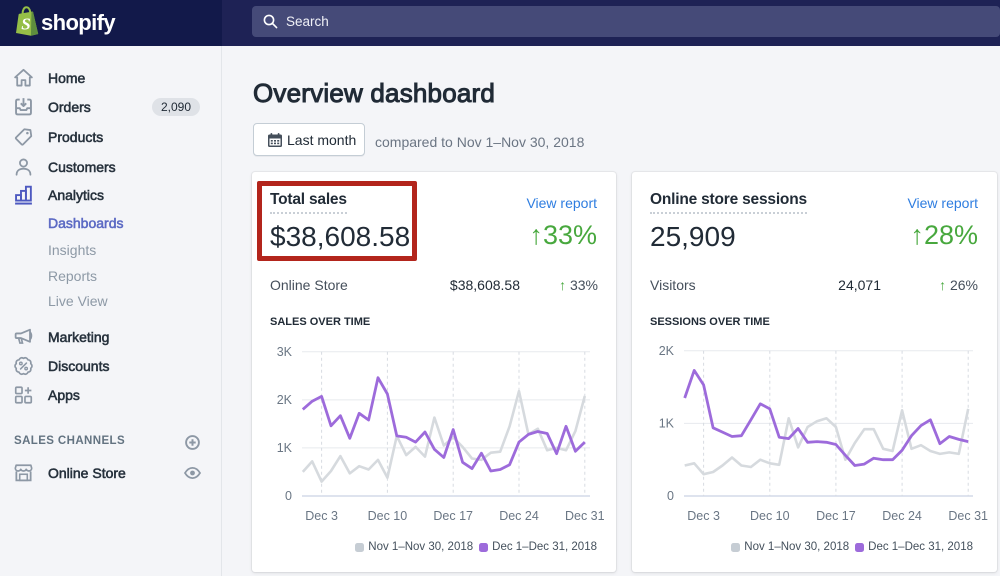 The height and width of the screenshot is (576, 1000). I want to click on svg-text: S, so click(25, 24).